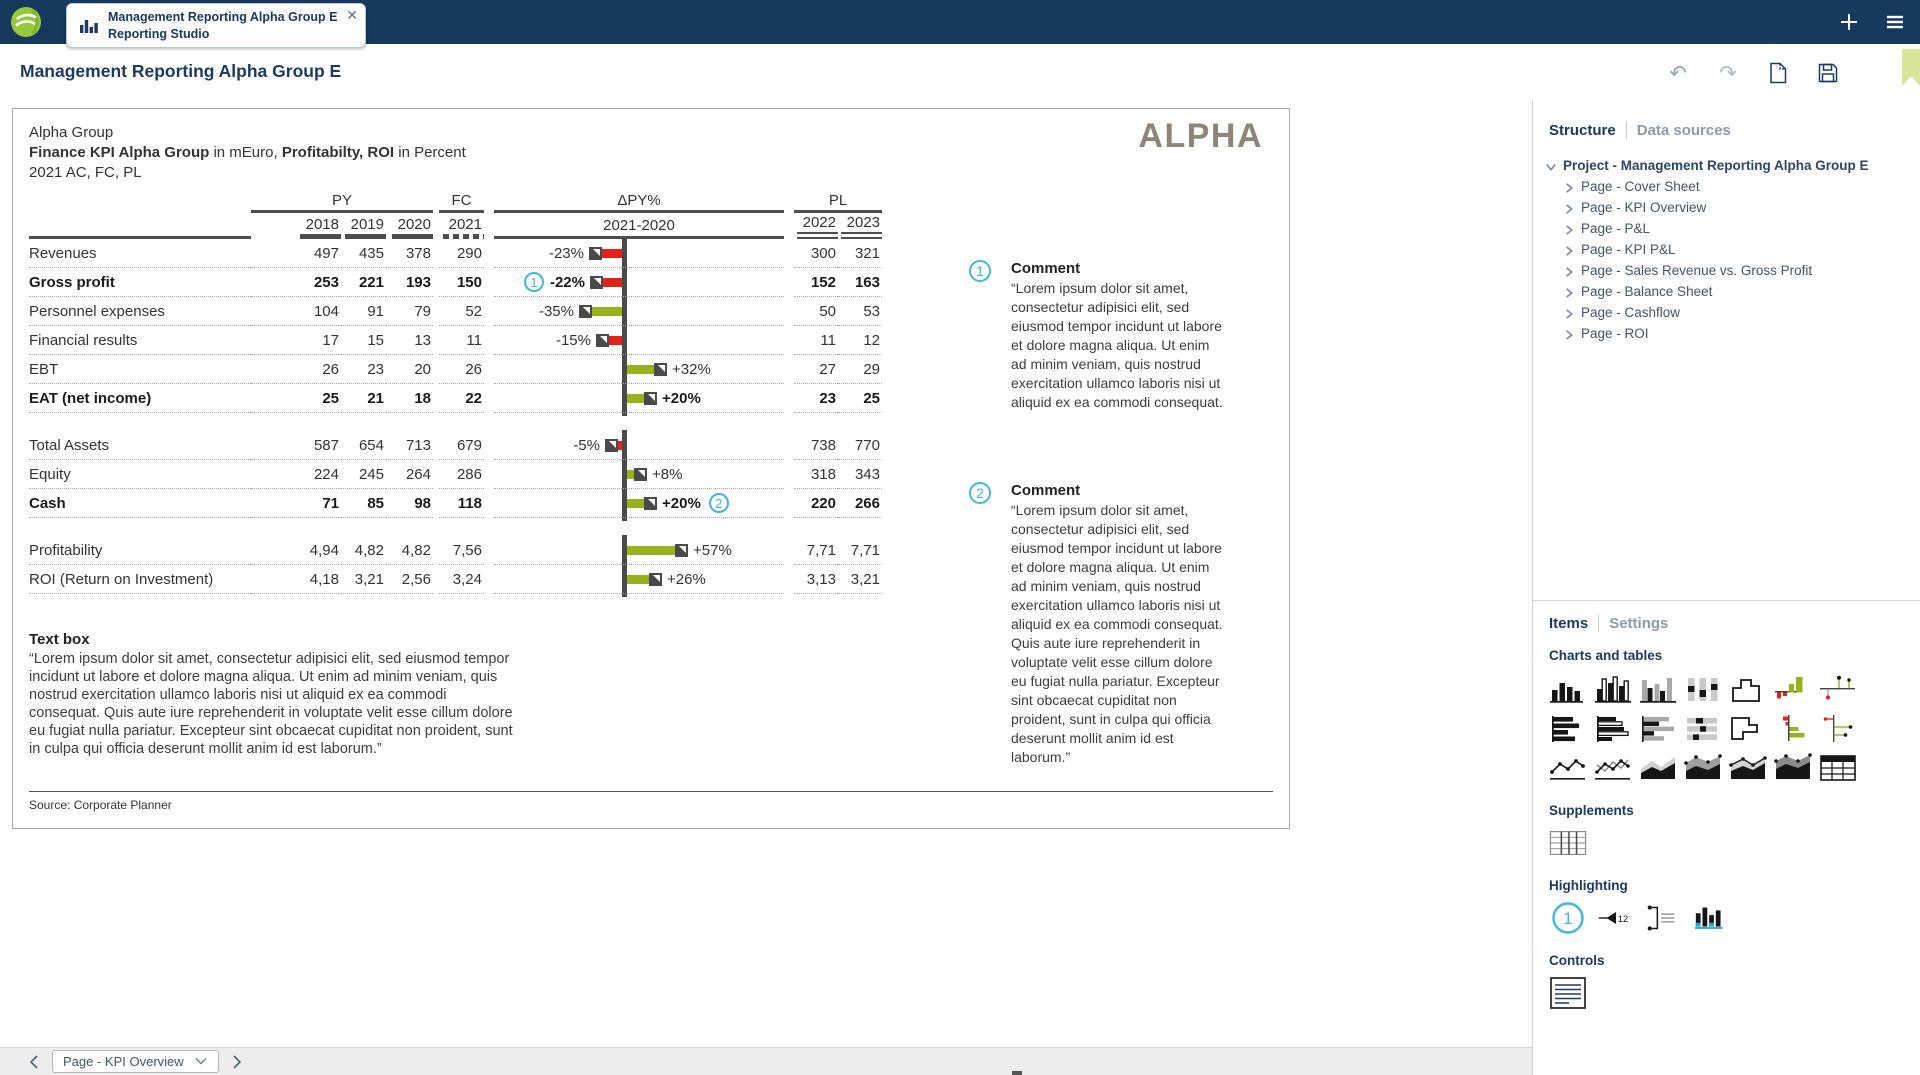  What do you see at coordinates (1748, 729) in the screenshot?
I see `stepped-bar-outline-chart` at bounding box center [1748, 729].